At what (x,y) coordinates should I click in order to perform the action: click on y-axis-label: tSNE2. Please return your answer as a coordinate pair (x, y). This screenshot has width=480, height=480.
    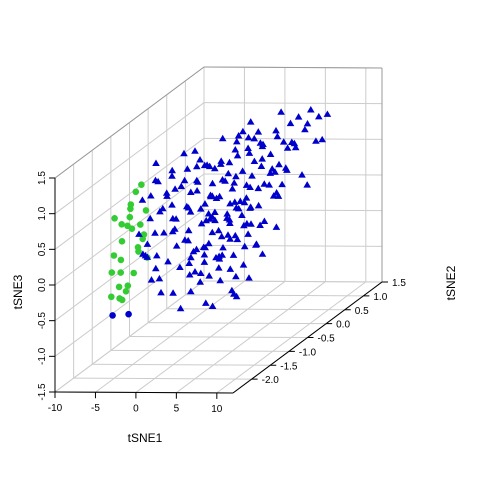
    Looking at the image, I should click on (451, 282).